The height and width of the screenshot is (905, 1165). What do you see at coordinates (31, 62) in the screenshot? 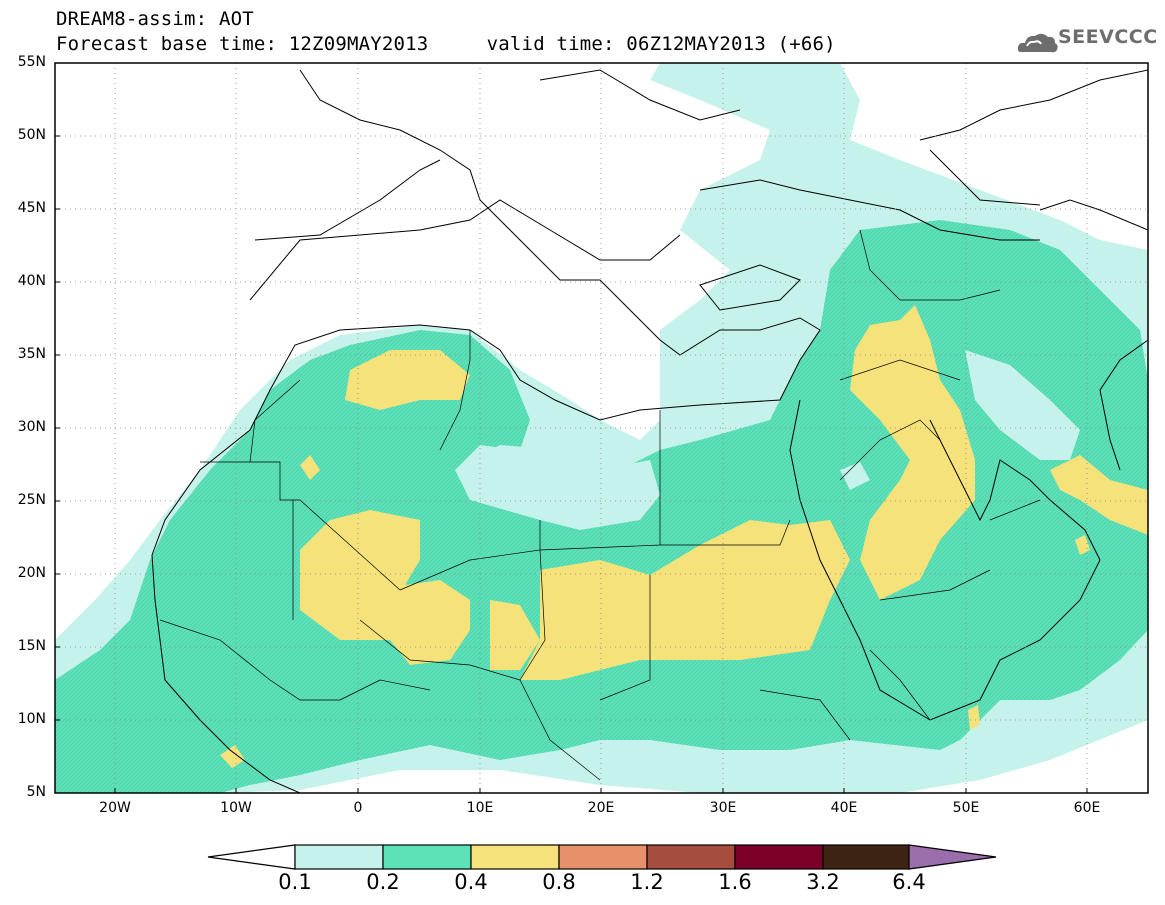
I see `lat-tick-label: 55N` at bounding box center [31, 62].